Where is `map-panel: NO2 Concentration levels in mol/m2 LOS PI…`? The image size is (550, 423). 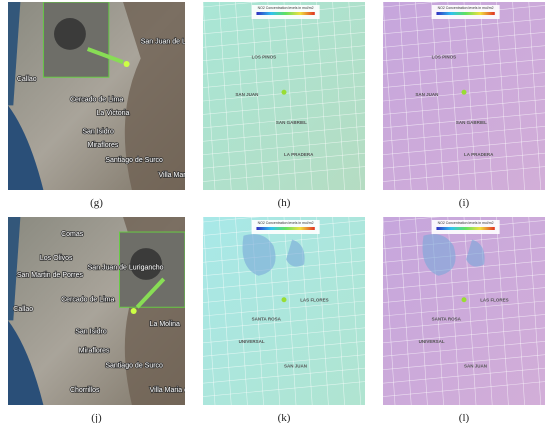
map-panel: NO2 Concentration levels in mol/m2 LOS PI… is located at coordinates (464, 105).